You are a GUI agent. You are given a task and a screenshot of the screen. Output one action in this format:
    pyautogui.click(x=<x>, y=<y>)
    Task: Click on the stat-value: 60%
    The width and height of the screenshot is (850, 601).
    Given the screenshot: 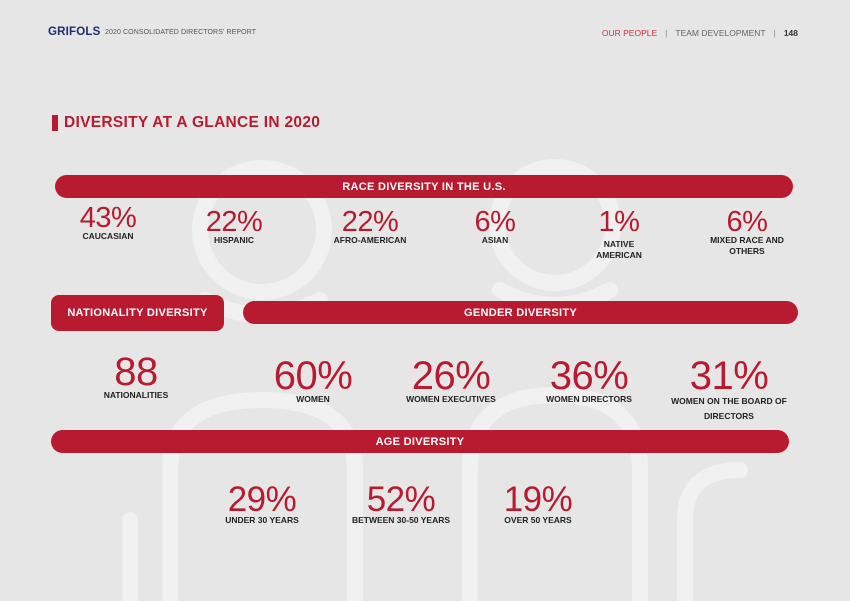 What is the action you would take?
    pyautogui.click(x=313, y=376)
    